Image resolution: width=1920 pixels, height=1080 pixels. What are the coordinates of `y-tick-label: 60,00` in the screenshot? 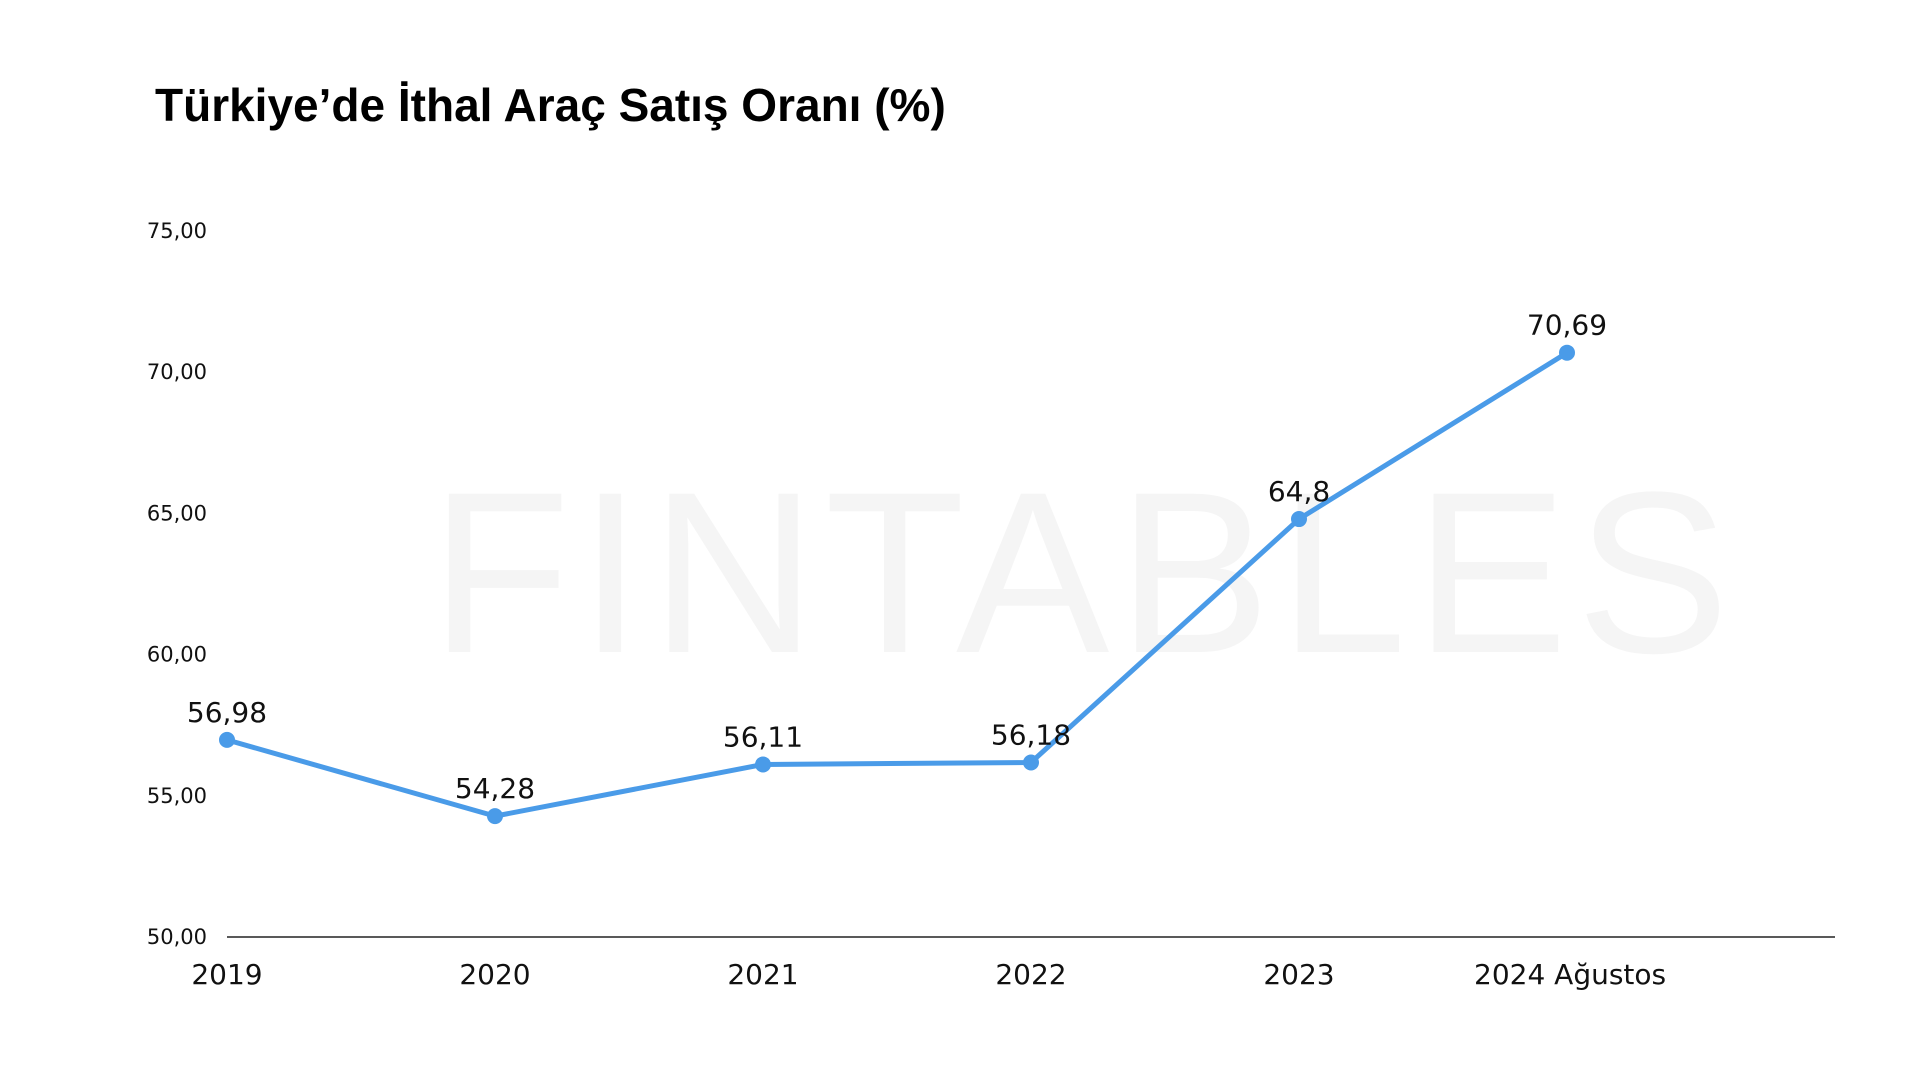 It's located at (177, 655).